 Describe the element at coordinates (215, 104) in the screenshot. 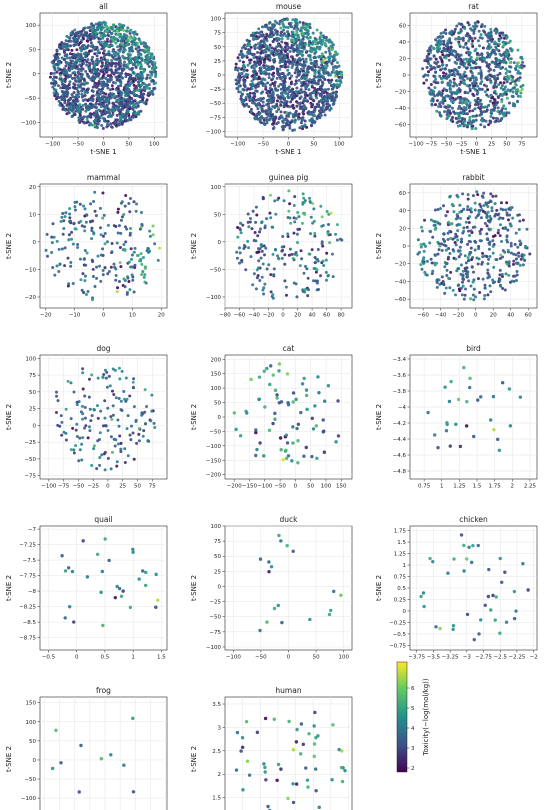

I see `y-tick-label: −50` at that location.